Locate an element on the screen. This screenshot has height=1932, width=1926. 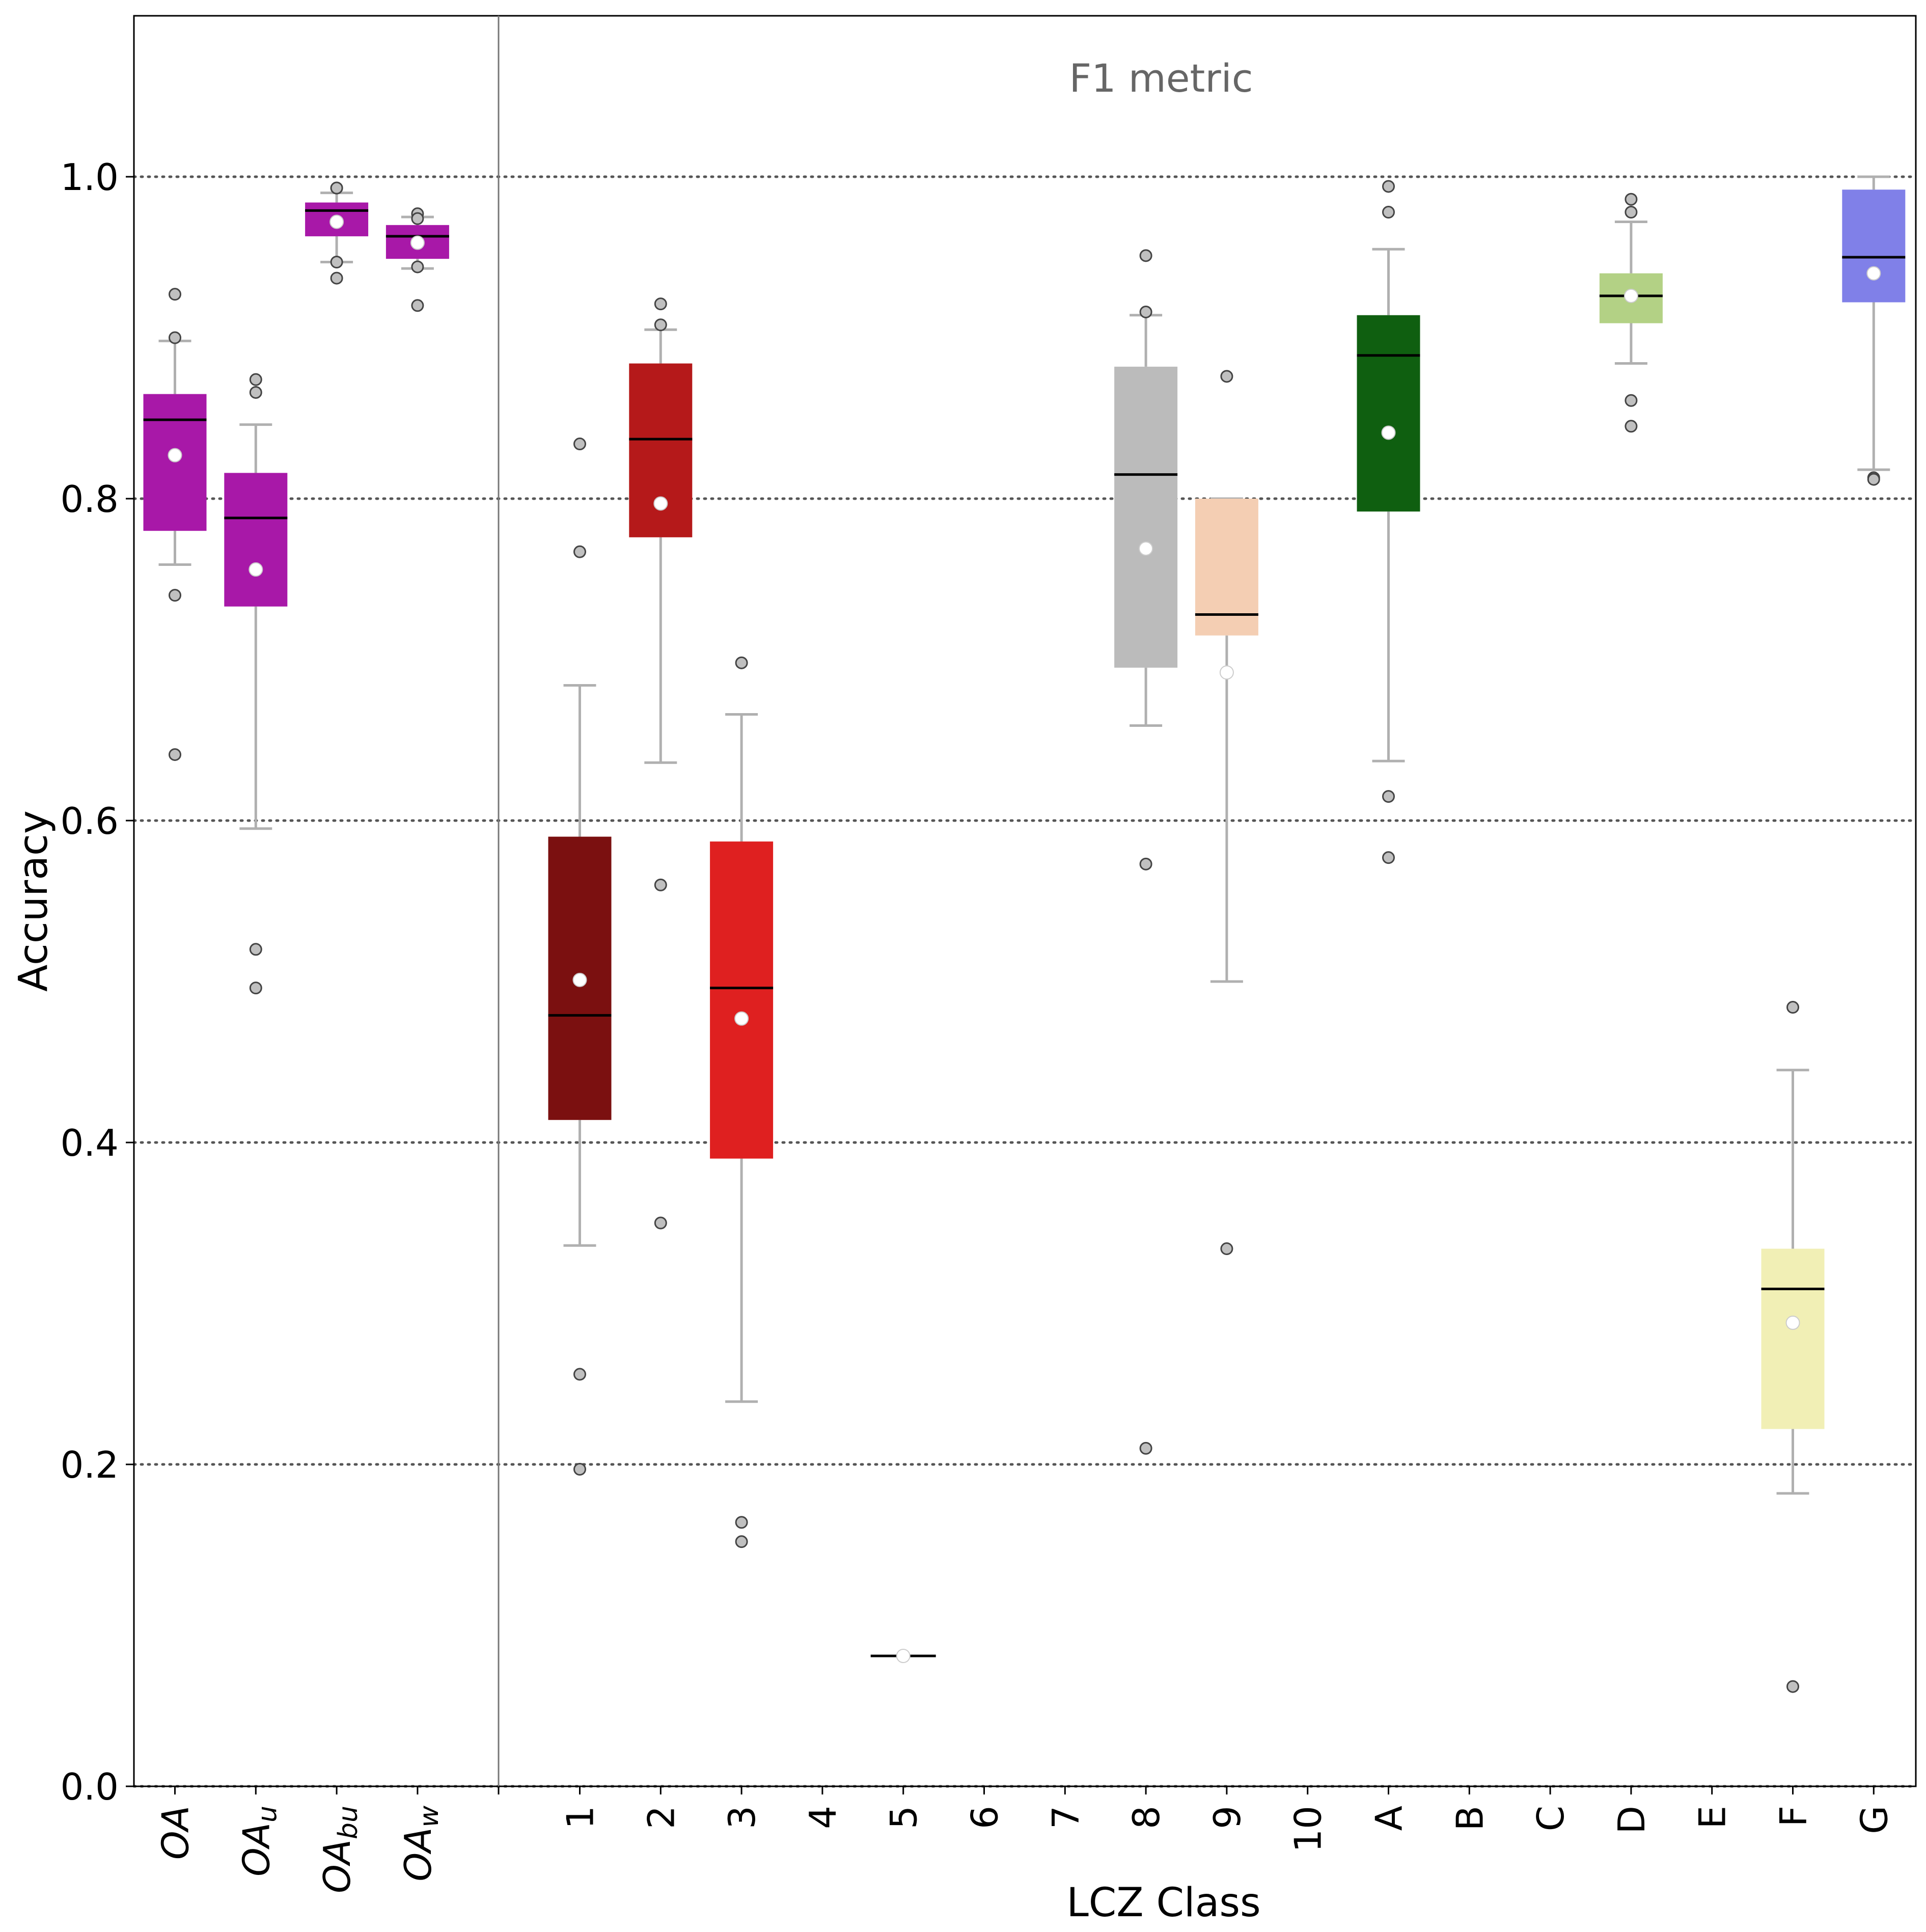
x-tick-label: G is located at coordinates (1874, 1820).